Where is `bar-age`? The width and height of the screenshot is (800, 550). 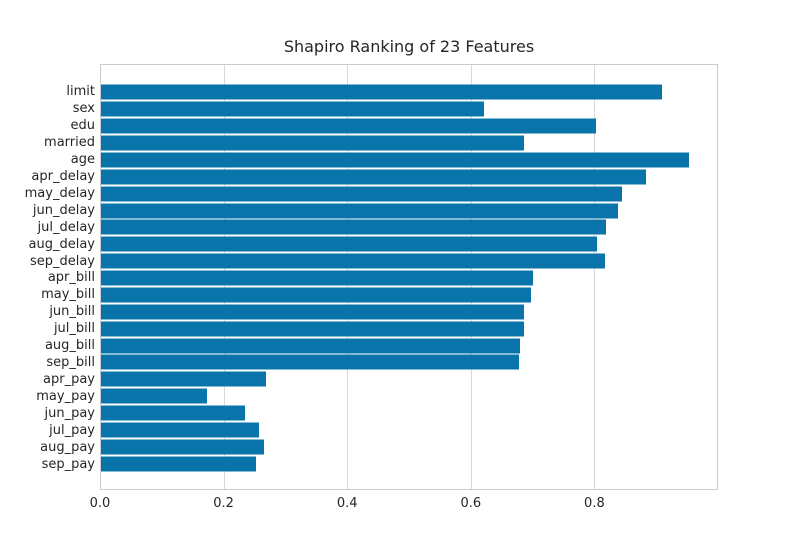 bar-age is located at coordinates (395, 160).